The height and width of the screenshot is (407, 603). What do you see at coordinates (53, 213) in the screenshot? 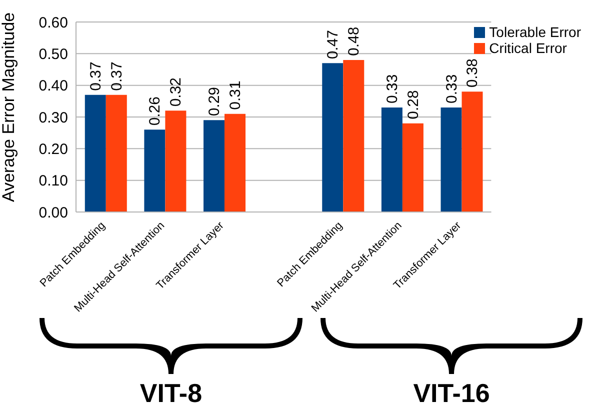
I see `y-tick-label: 0.00` at bounding box center [53, 213].